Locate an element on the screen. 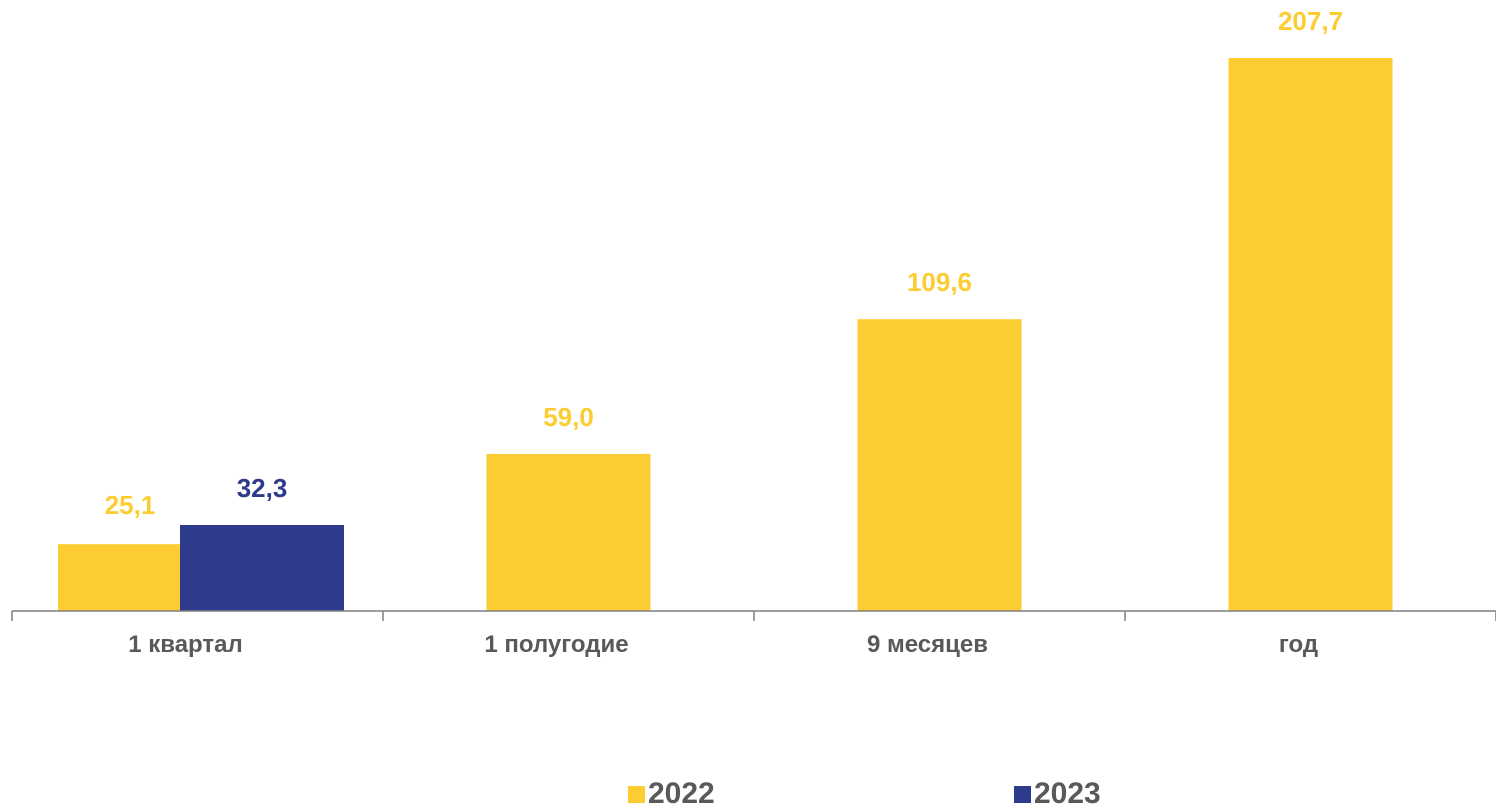 The width and height of the screenshot is (1496, 811). legend-label-2022: 2022 is located at coordinates (681, 791).